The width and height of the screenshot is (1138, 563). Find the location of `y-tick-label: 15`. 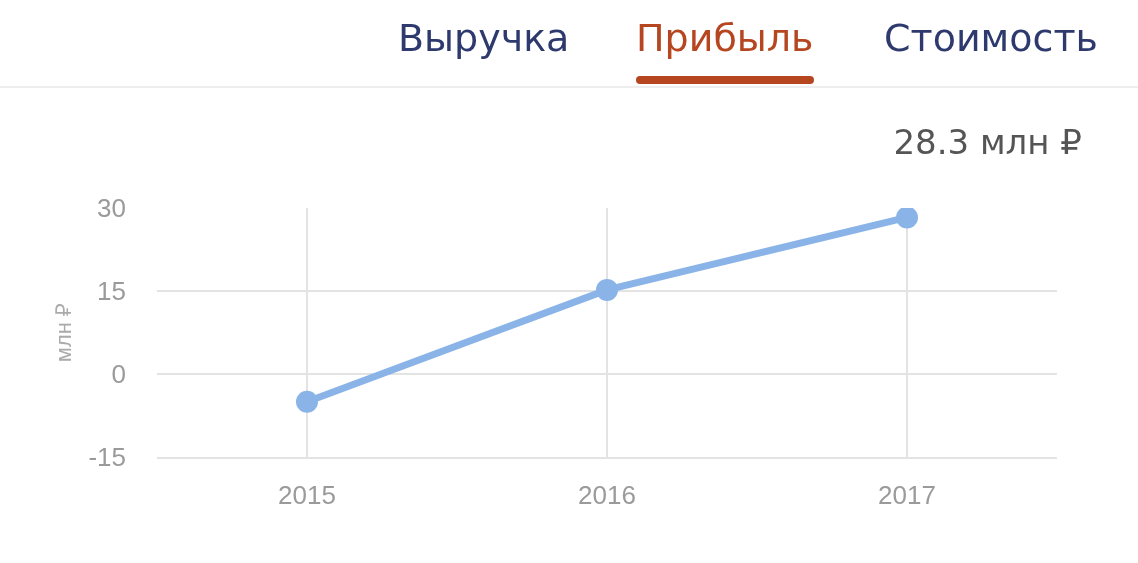

y-tick-label: 15 is located at coordinates (111, 291).